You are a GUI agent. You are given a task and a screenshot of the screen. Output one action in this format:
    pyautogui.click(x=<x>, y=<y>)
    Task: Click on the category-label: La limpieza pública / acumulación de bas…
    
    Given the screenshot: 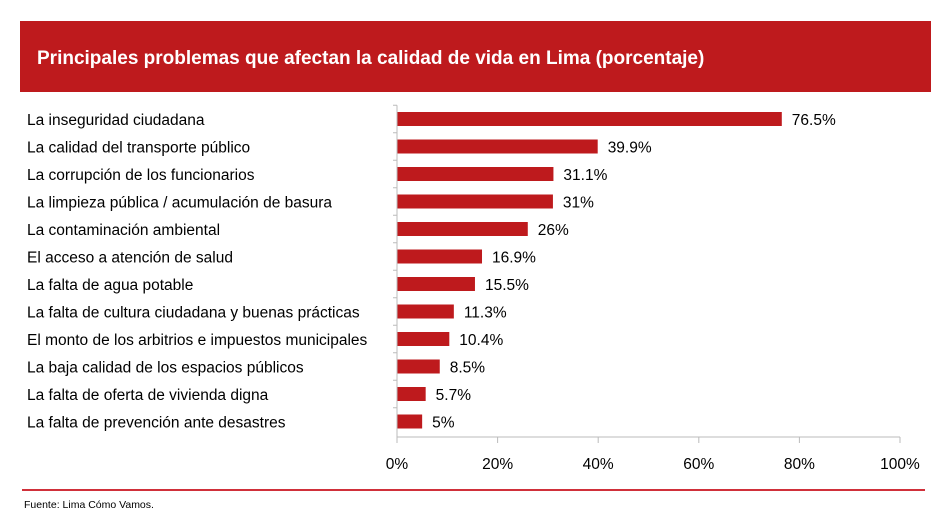 What is the action you would take?
    pyautogui.click(x=179, y=203)
    